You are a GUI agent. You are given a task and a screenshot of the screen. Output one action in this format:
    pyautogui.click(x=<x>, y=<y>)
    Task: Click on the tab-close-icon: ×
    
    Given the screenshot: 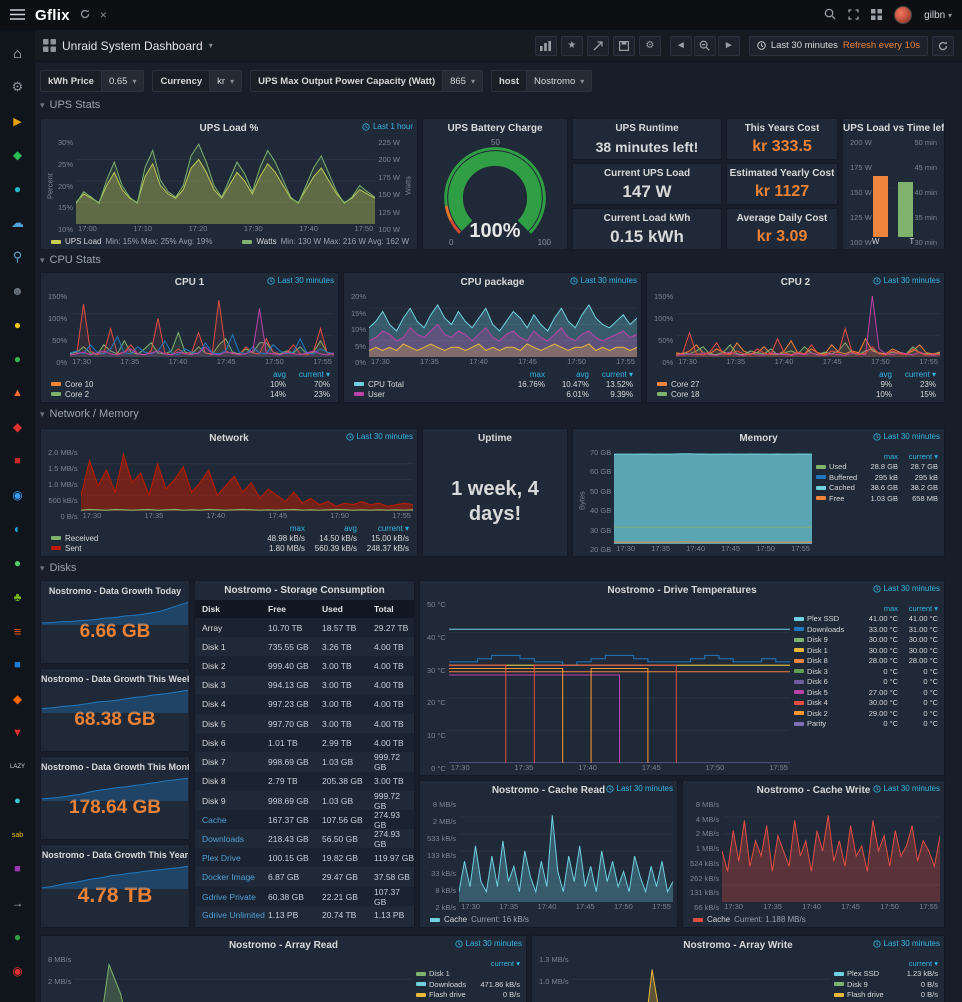 What is the action you would take?
    pyautogui.click(x=103, y=15)
    